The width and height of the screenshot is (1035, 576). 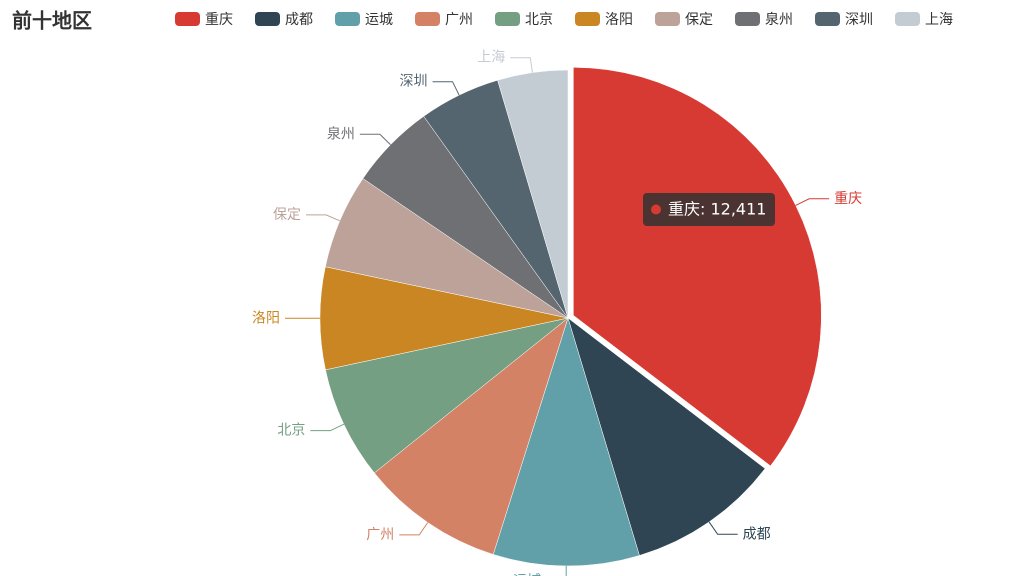 What do you see at coordinates (757, 534) in the screenshot?
I see `slice-label: 成都` at bounding box center [757, 534].